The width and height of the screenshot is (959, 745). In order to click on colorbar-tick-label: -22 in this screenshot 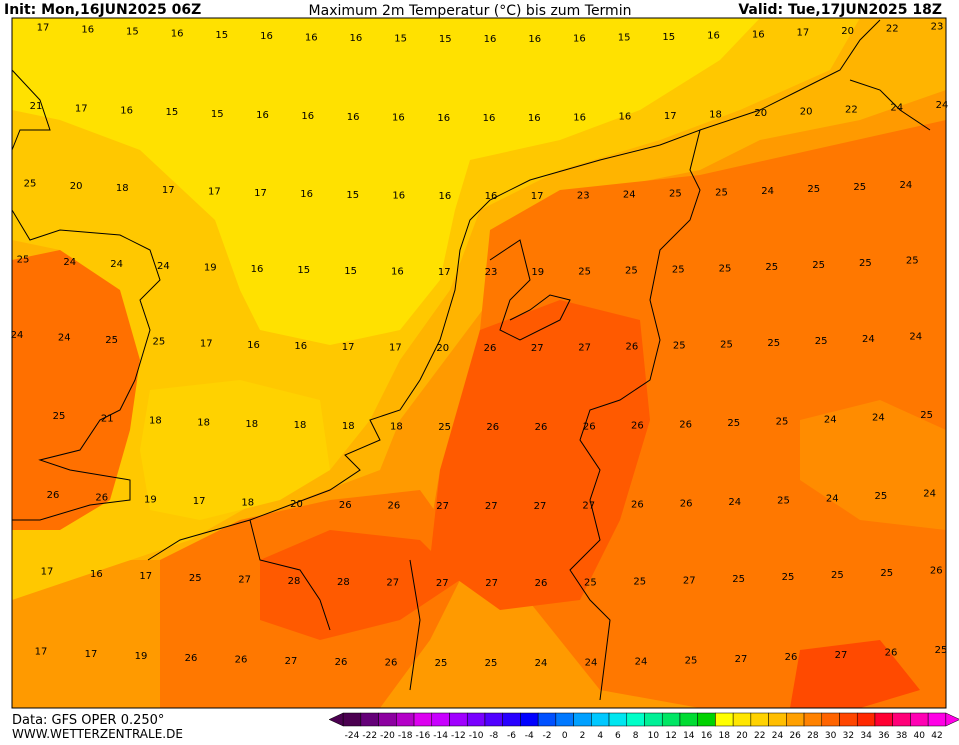, I will do `click(369, 736)`.